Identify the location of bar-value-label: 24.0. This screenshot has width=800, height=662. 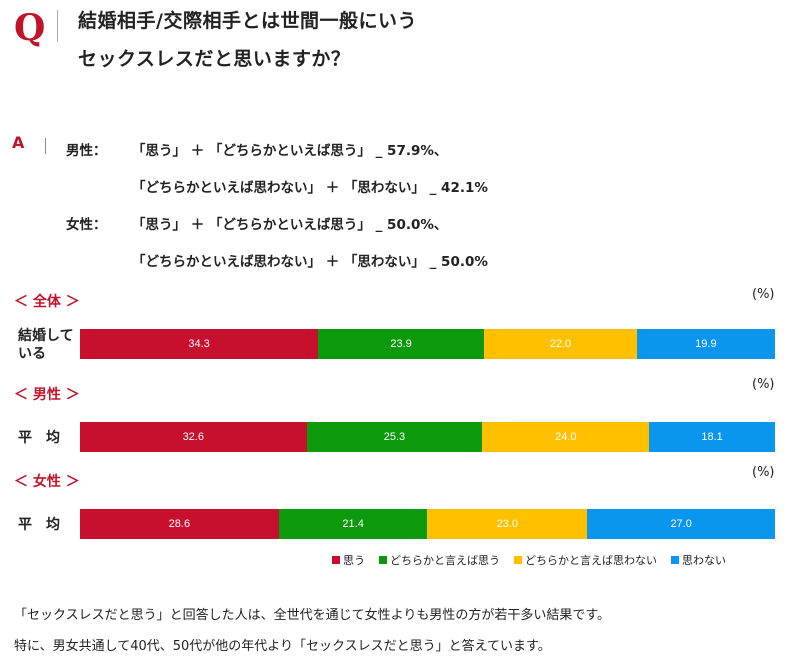
(566, 437).